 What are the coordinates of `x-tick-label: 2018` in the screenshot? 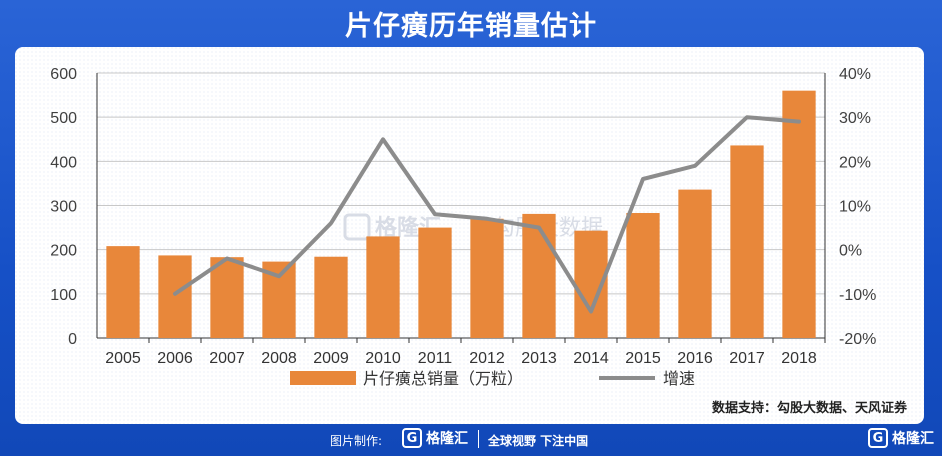 It's located at (799, 358).